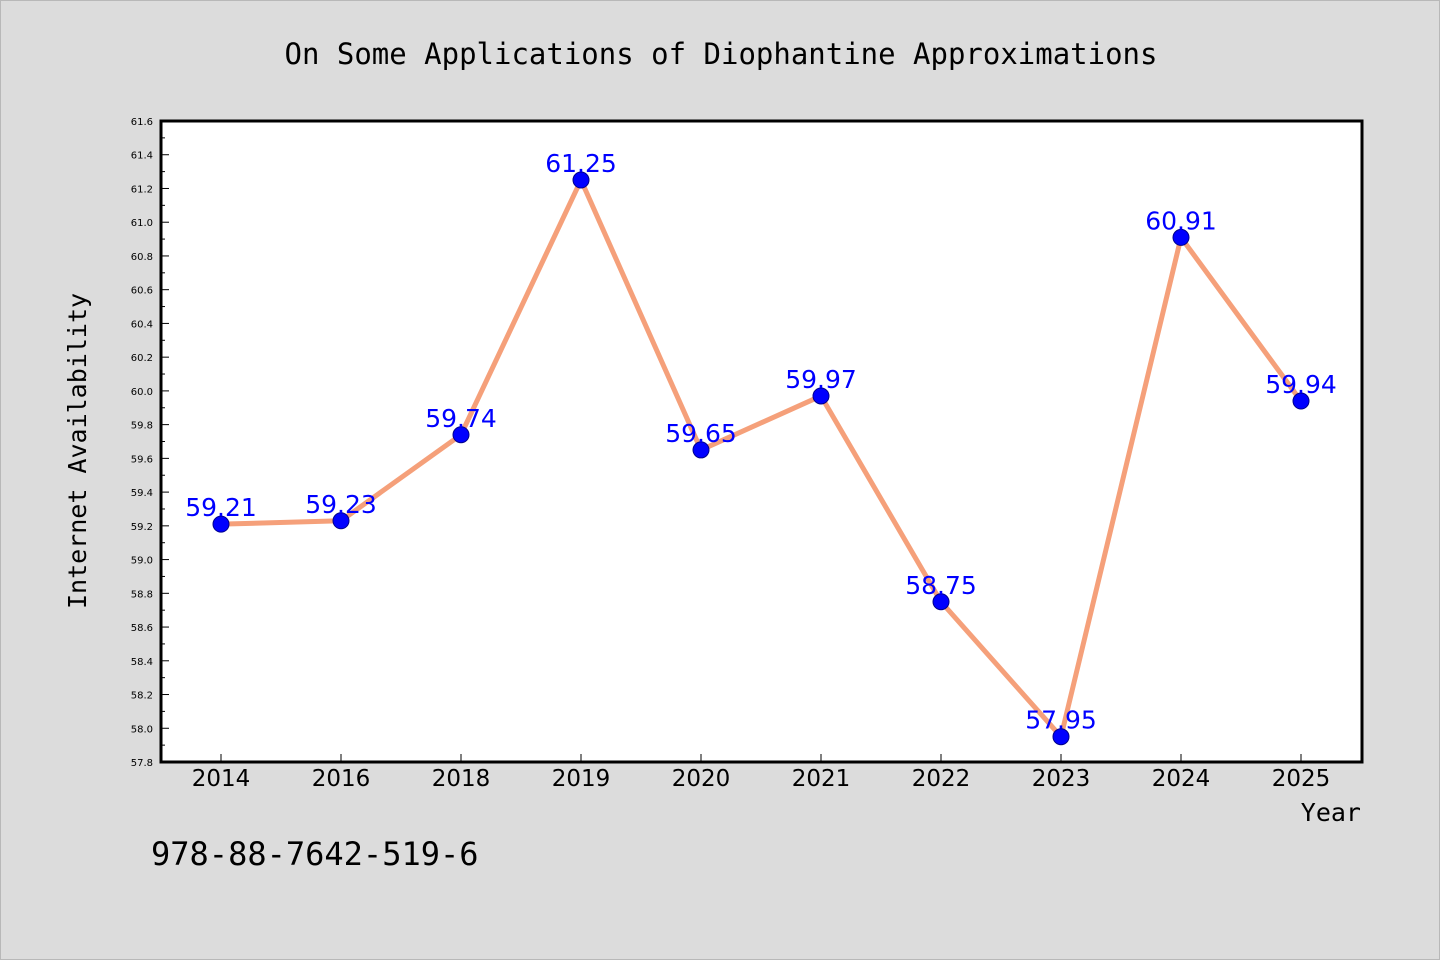  What do you see at coordinates (142, 324) in the screenshot?
I see `y-tick-label: 60.4` at bounding box center [142, 324].